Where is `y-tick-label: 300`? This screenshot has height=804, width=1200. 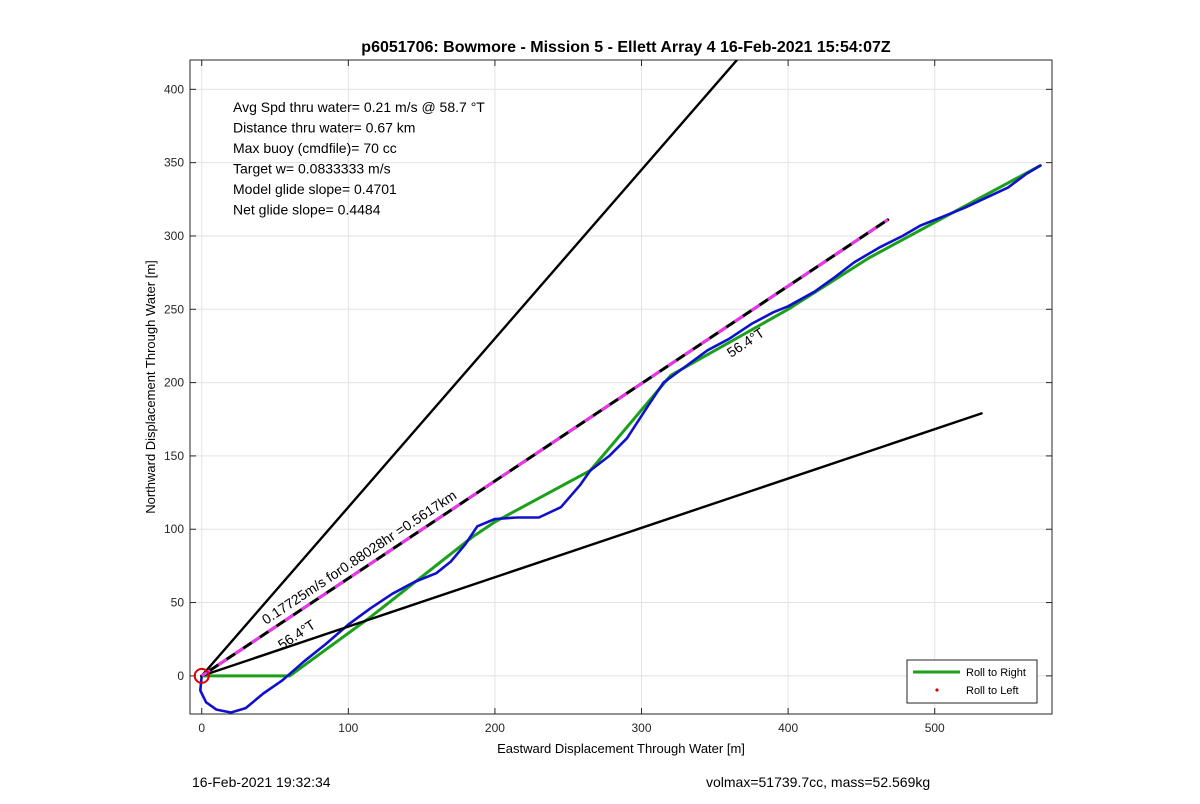 y-tick-label: 300 is located at coordinates (174, 236).